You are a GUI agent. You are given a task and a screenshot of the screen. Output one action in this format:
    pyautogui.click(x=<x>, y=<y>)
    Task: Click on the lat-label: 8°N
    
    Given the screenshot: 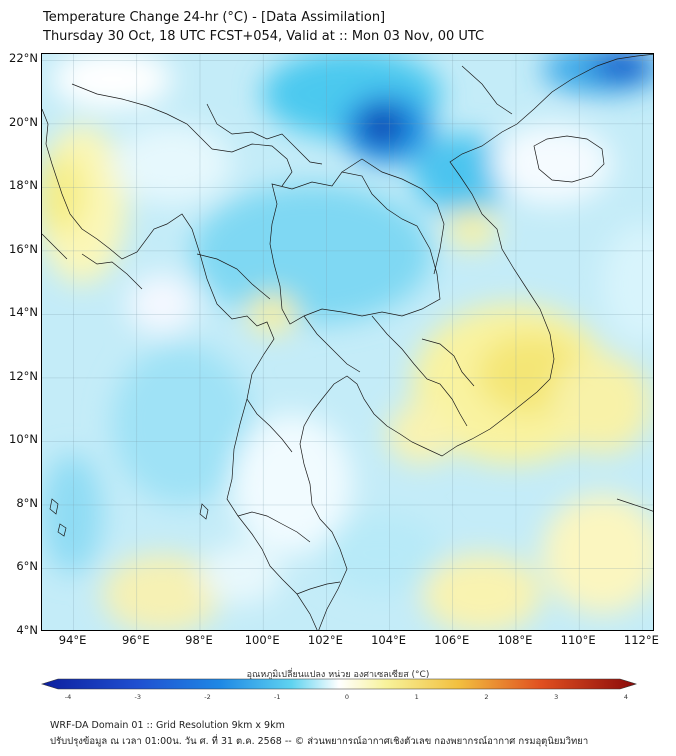 What is the action you would take?
    pyautogui.click(x=27, y=502)
    